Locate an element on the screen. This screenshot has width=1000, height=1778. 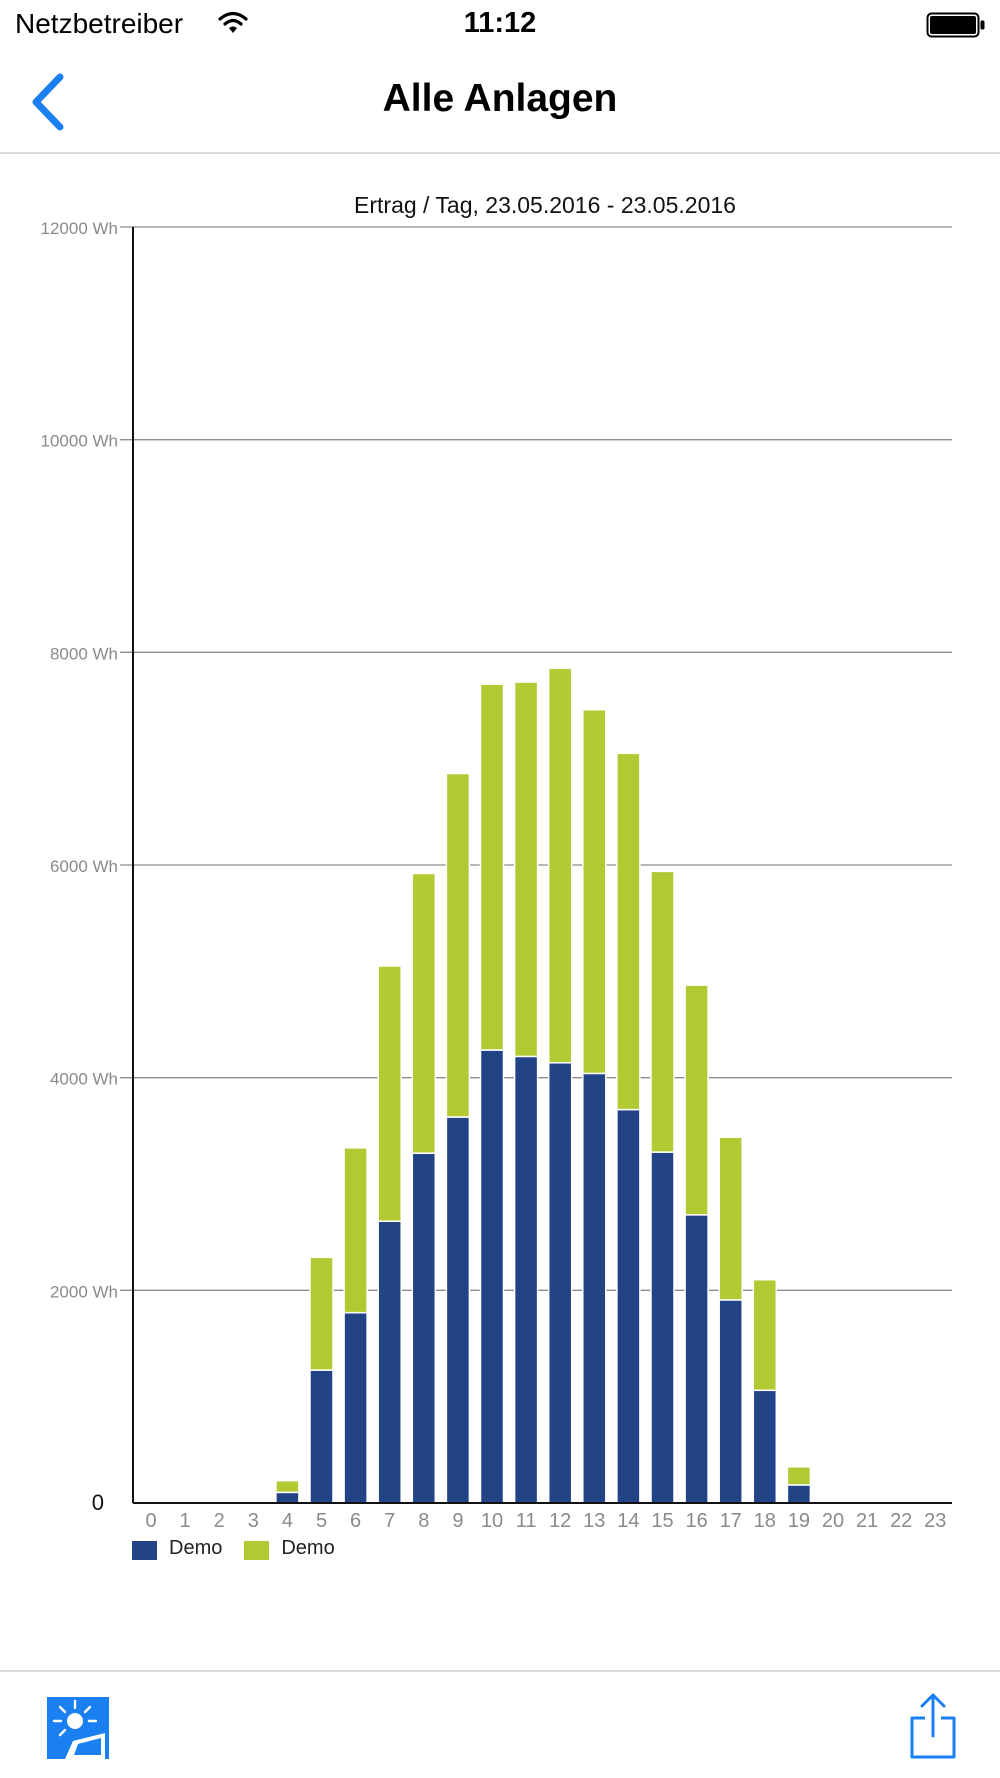
back-chevron-icon is located at coordinates (48, 102).